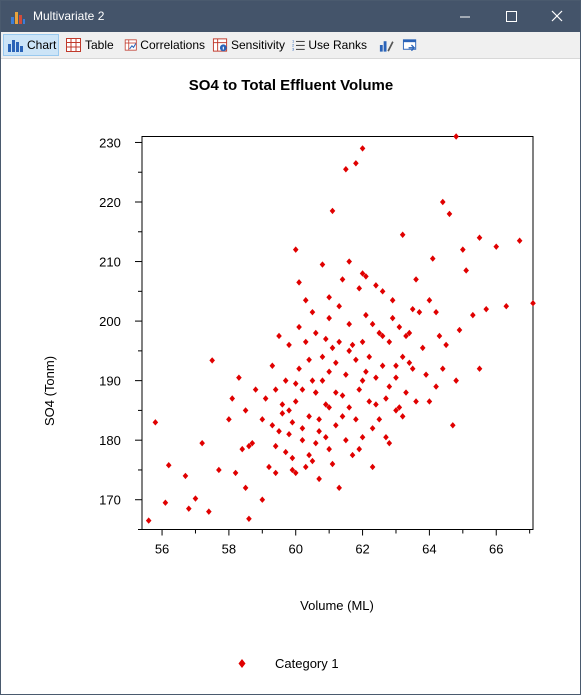  Describe the element at coordinates (293, 49) in the screenshot. I see `svg-text: 3` at that location.